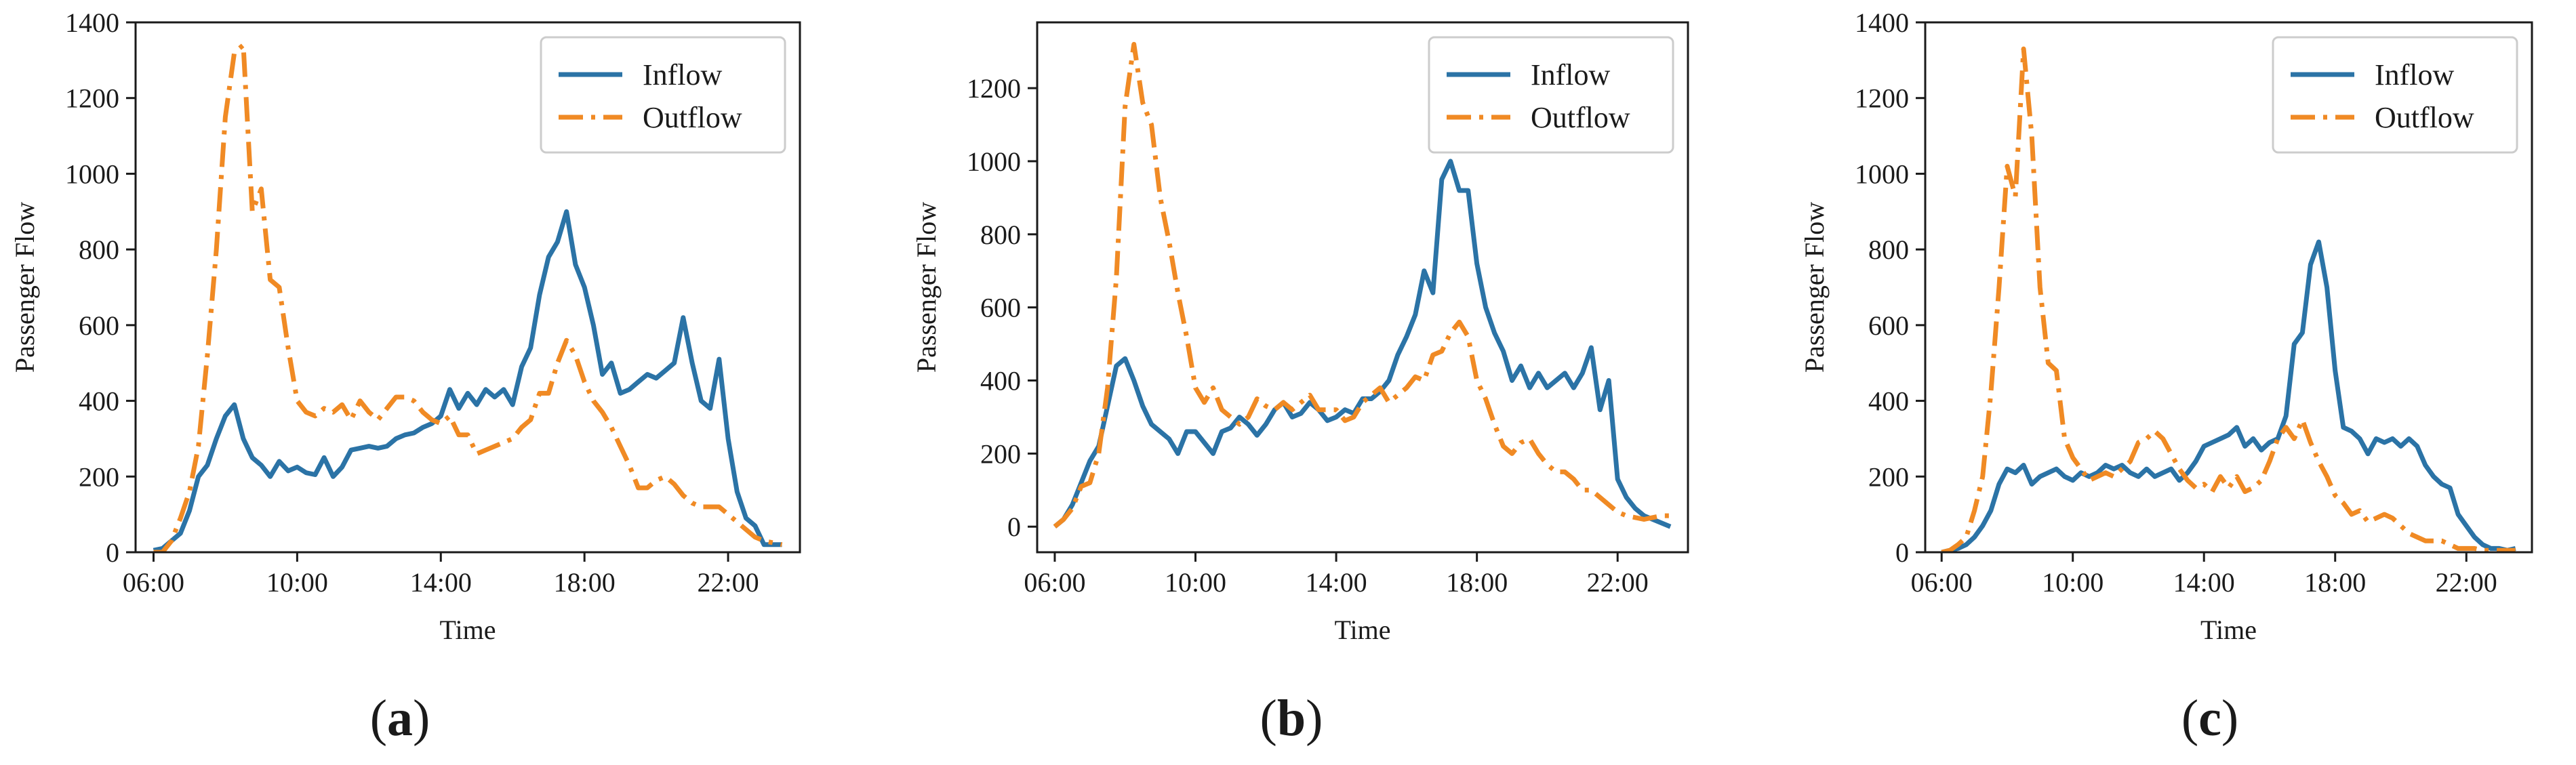 The width and height of the screenshot is (2576, 765). I want to click on panel-label-letter: b, so click(1291, 719).